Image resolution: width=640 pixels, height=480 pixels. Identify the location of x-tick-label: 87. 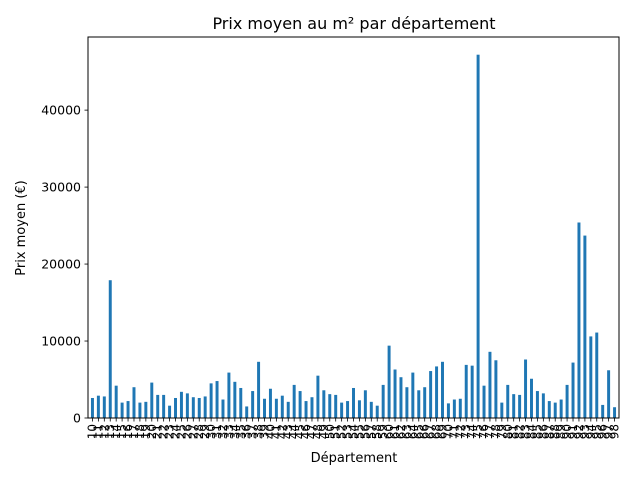
(549, 431).